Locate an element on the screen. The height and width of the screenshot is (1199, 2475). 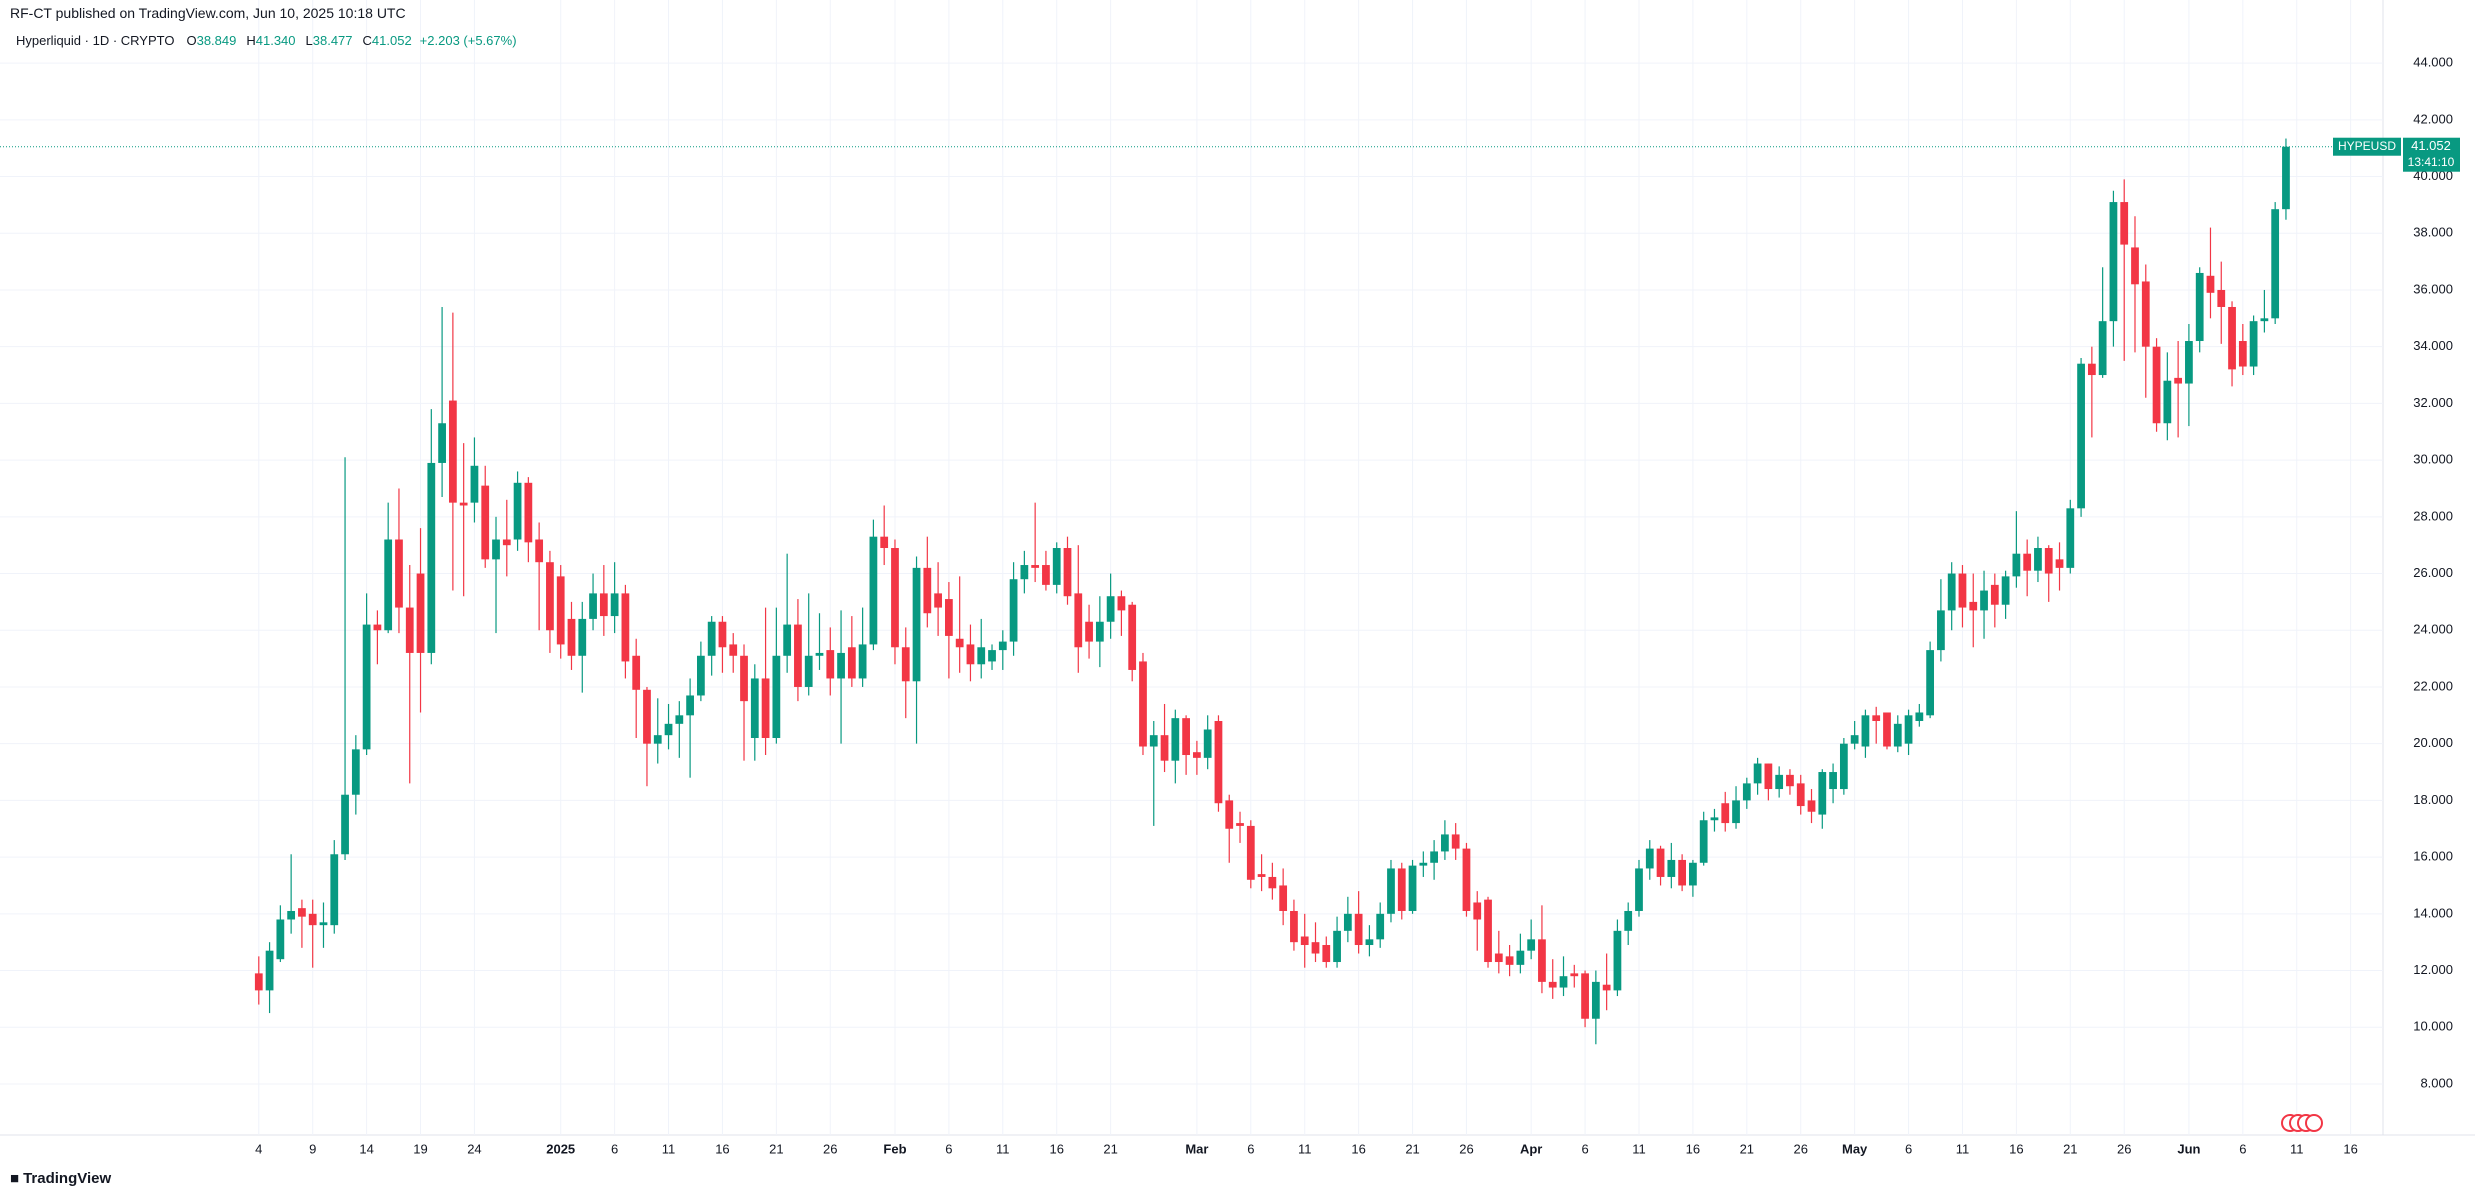
y-tick-label: 16.000 is located at coordinates (2433, 856).